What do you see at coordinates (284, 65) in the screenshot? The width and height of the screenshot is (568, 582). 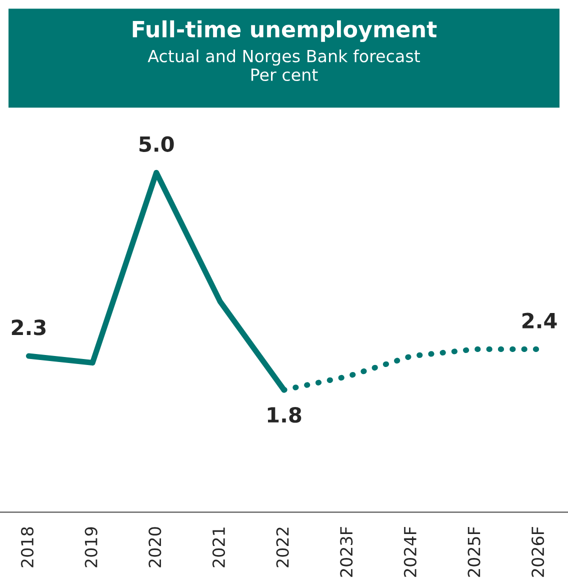 I see `chart-subtitle: Actual and Norges Bank forecast Per cent` at bounding box center [284, 65].